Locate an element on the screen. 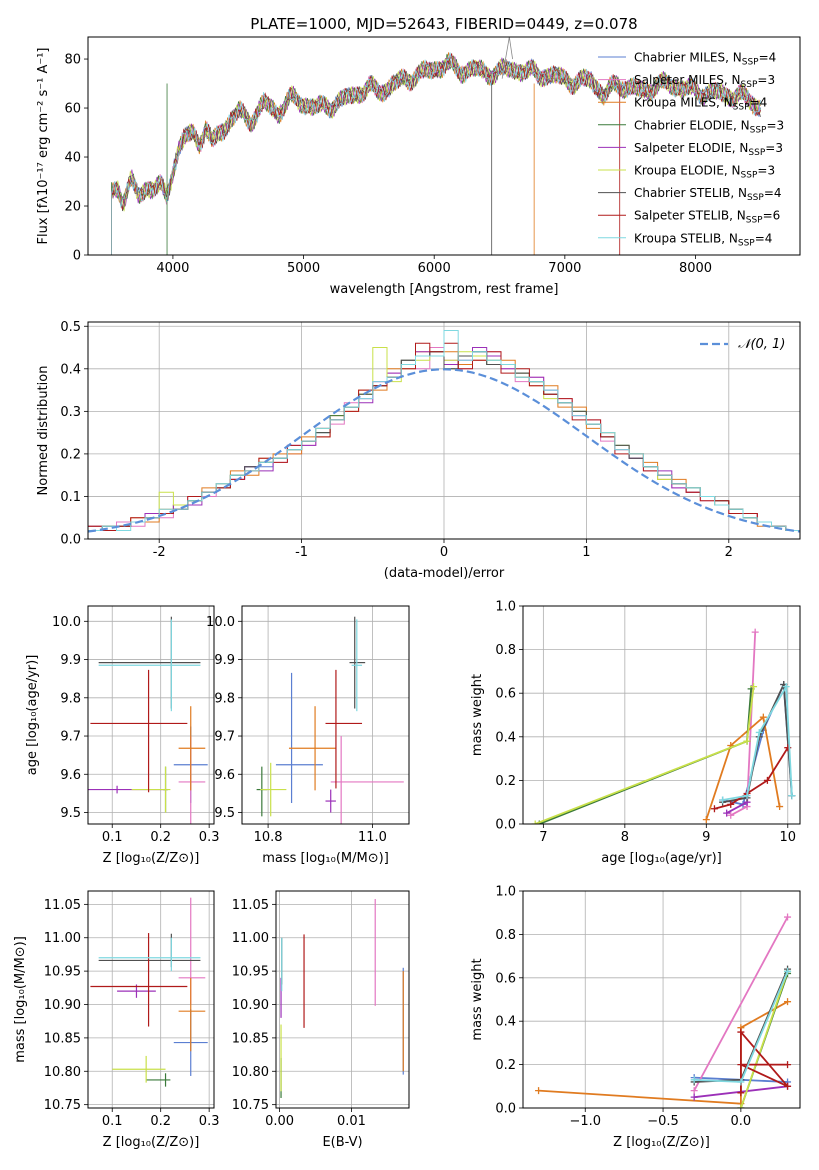  x-tick-label: -2 is located at coordinates (159, 552).